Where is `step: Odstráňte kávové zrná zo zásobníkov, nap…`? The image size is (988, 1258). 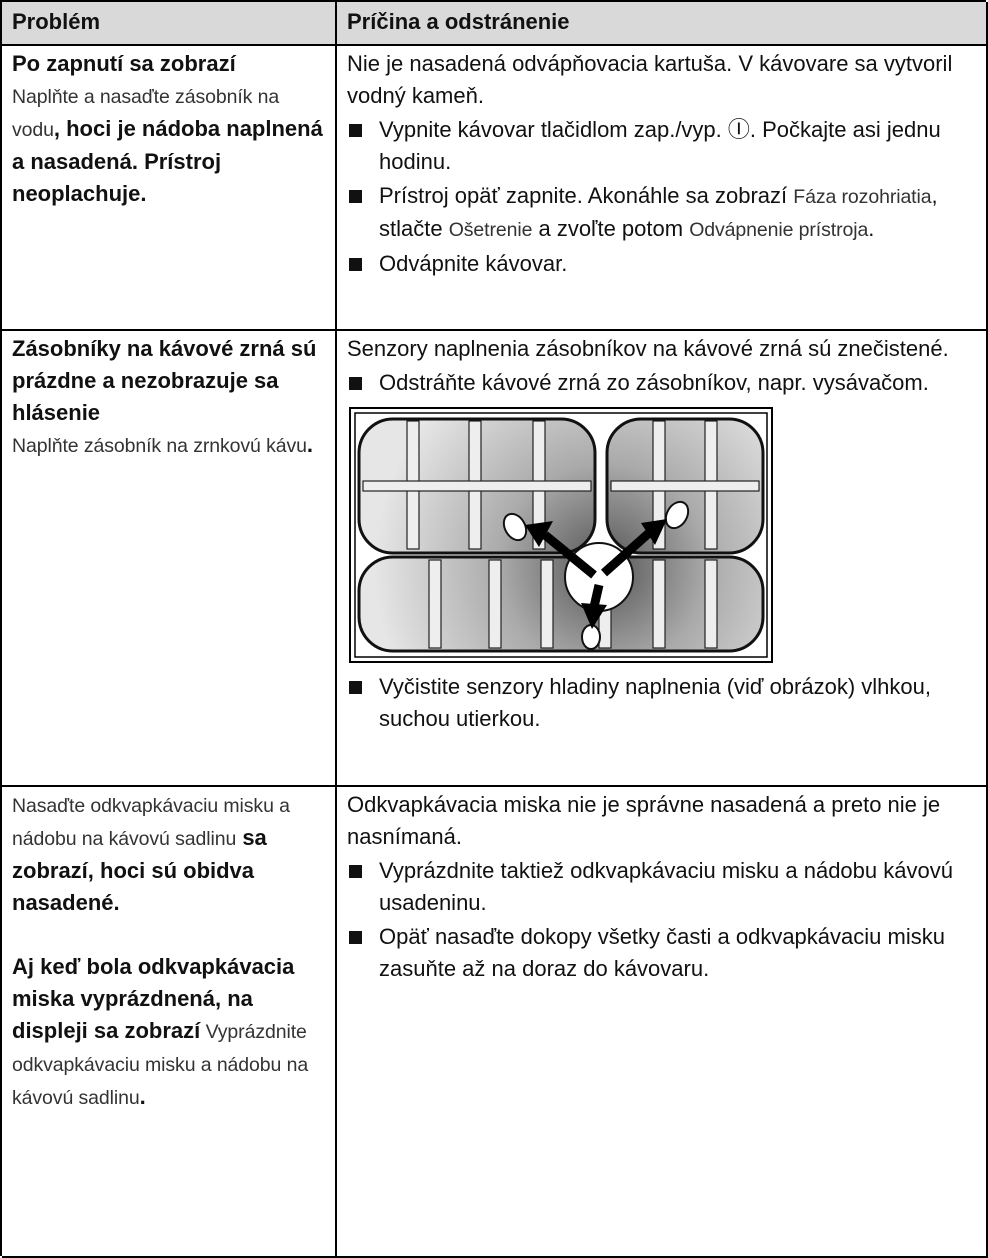
step: Odstráňte kávové zrná zo zásobníkov, nap… is located at coordinates (662, 383).